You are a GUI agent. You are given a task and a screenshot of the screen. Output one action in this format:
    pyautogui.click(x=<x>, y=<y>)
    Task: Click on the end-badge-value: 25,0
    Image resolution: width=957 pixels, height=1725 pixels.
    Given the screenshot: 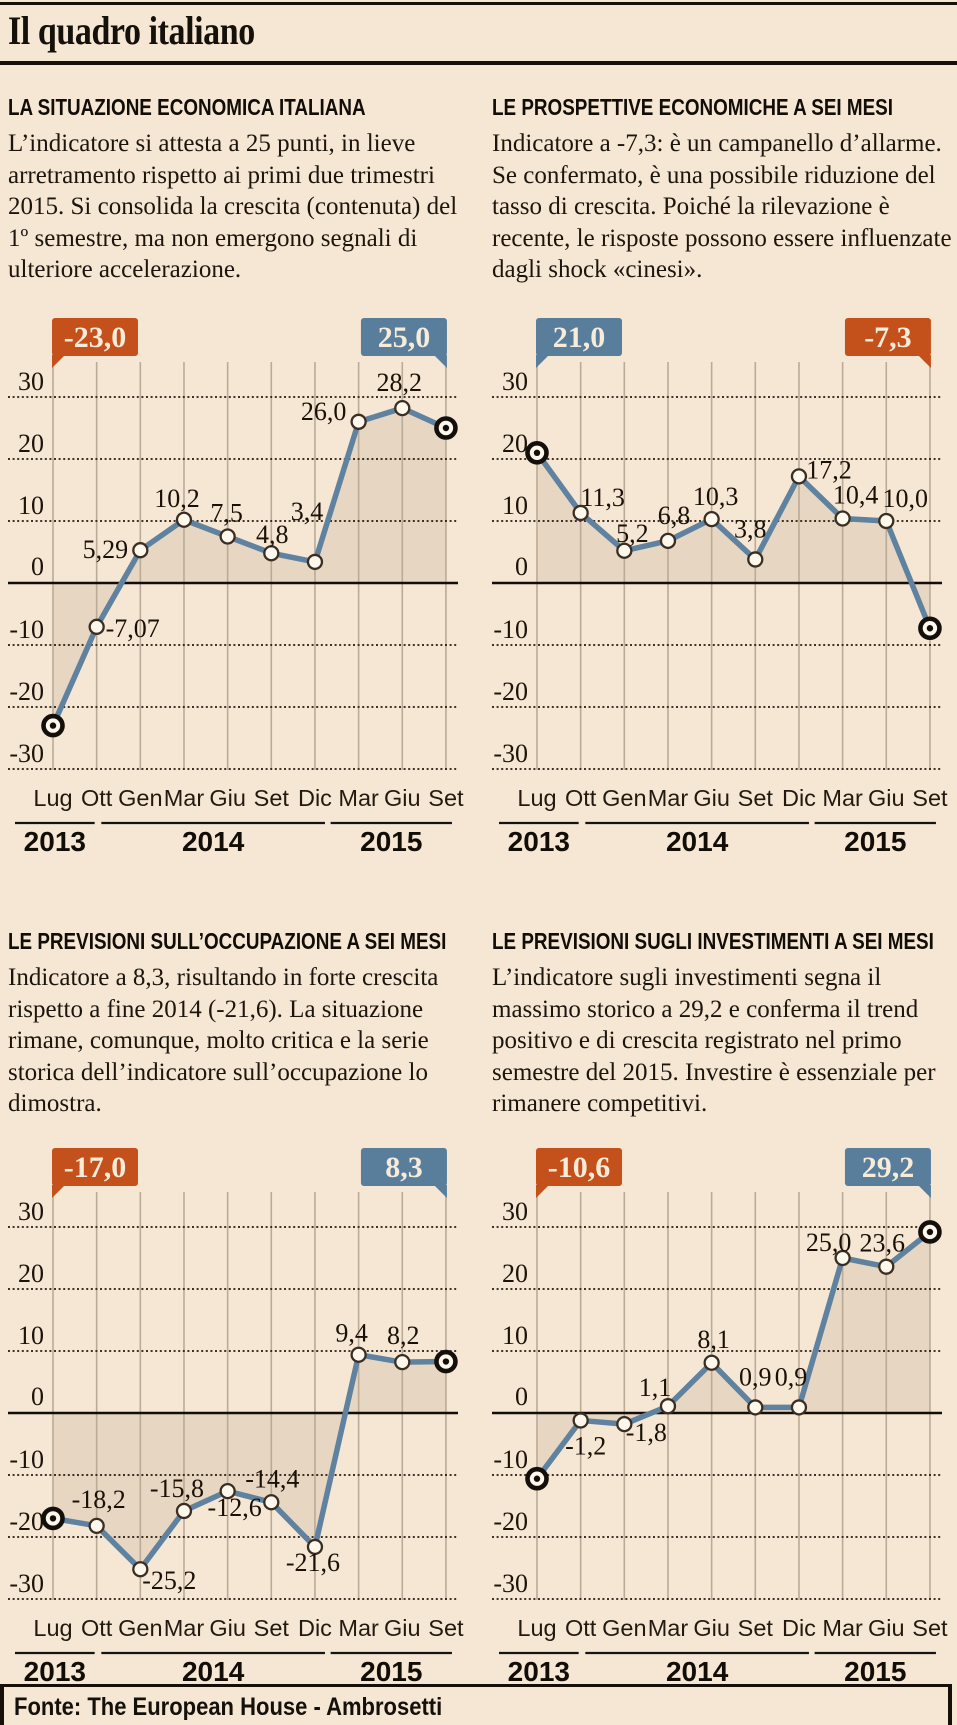 What is the action you would take?
    pyautogui.click(x=404, y=337)
    